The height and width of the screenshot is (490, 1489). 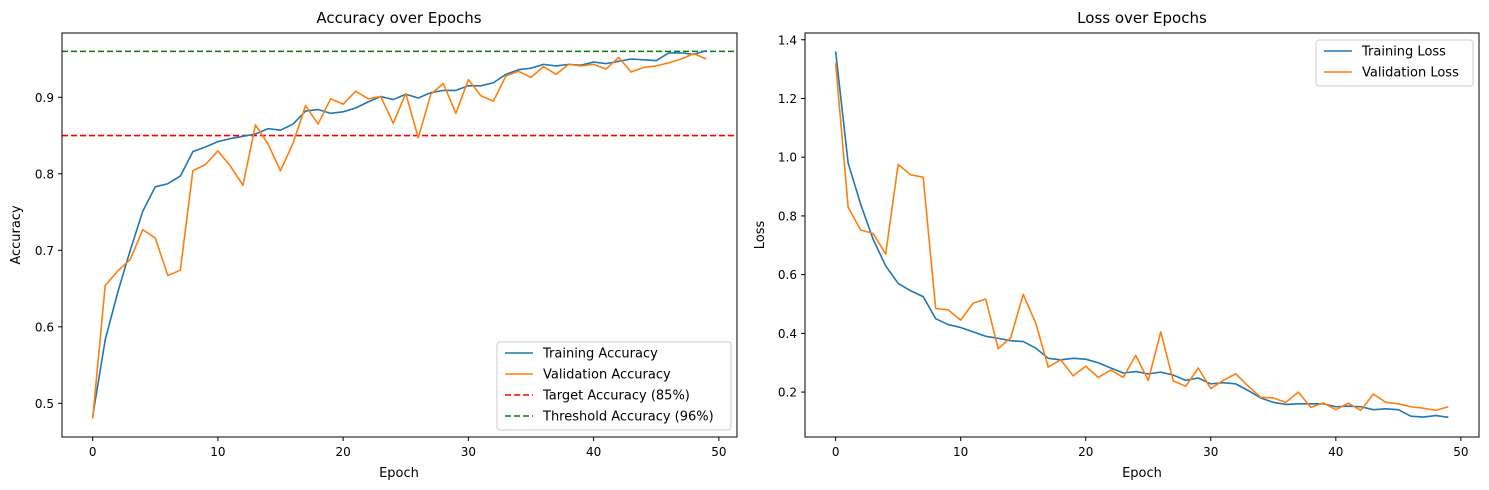 I want to click on legend-label-training-loss: Training Loss, so click(x=1403, y=52).